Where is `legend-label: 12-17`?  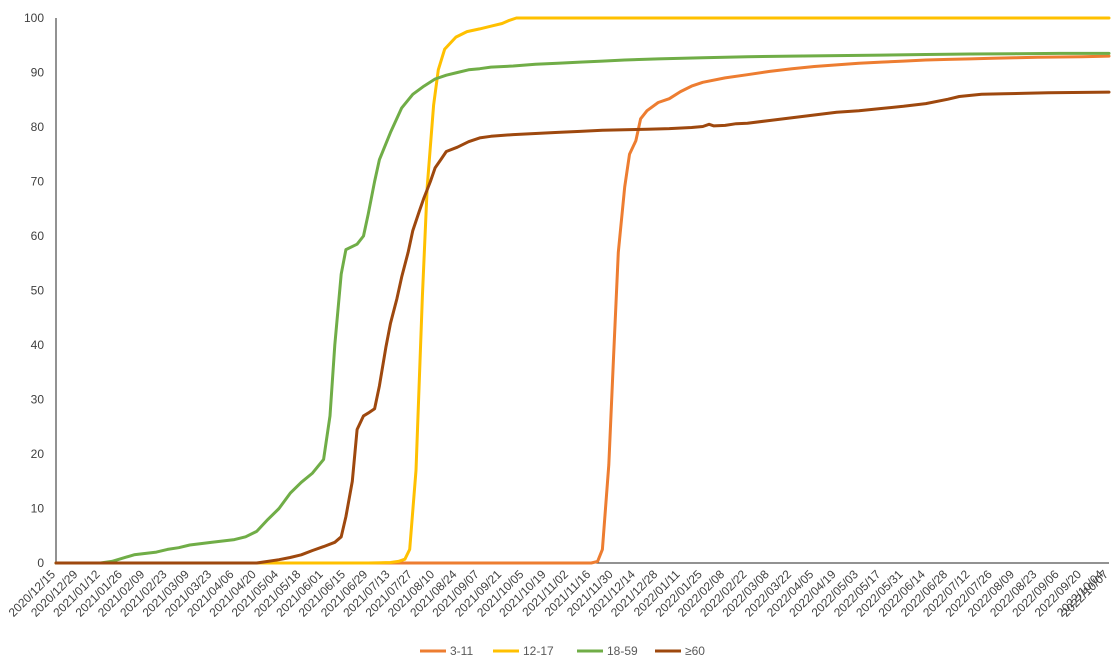
legend-label: 12-17 is located at coordinates (538, 651).